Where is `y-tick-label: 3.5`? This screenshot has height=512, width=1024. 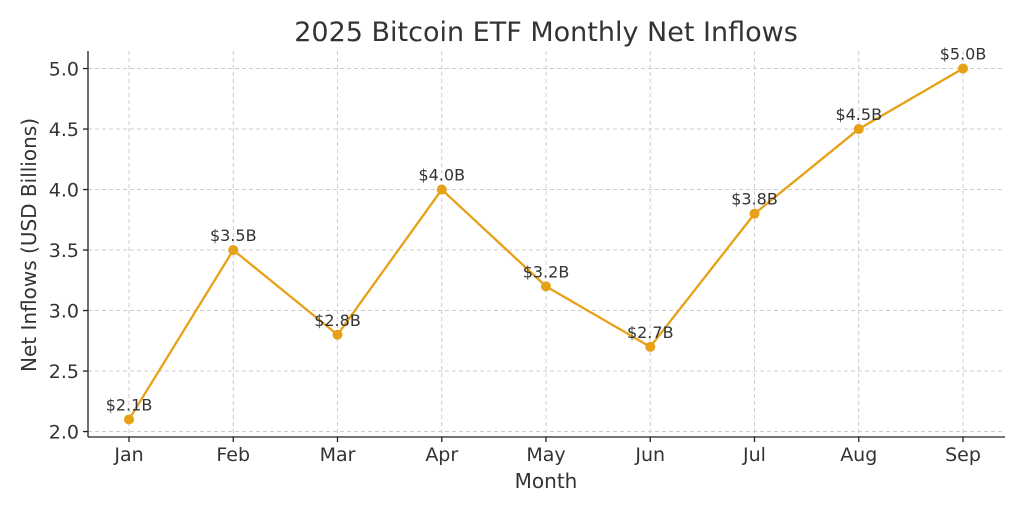 y-tick-label: 3.5 is located at coordinates (64, 251).